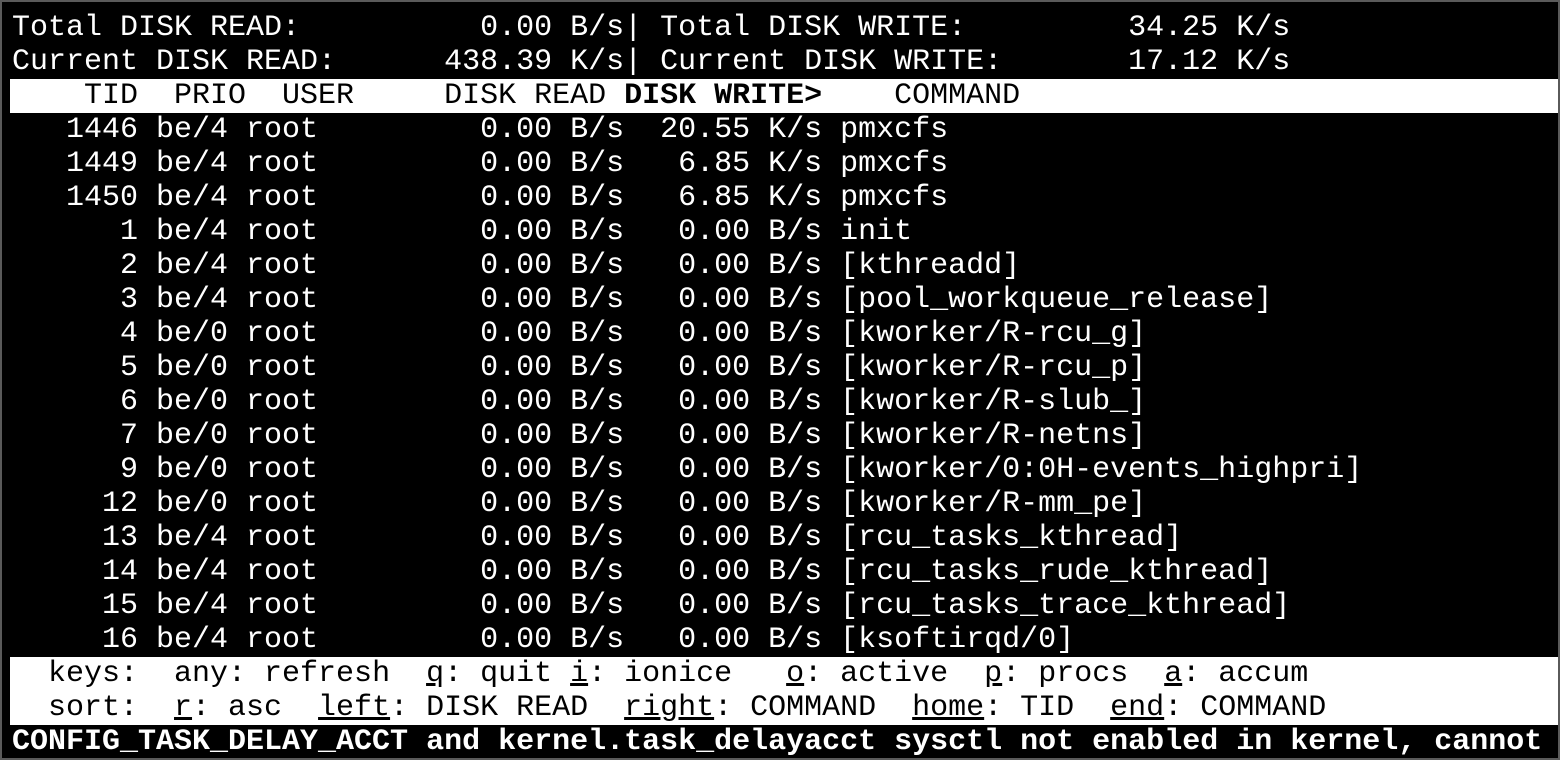  What do you see at coordinates (1011, 538) in the screenshot?
I see `cell-command: [rcu_tasks_kthread]` at bounding box center [1011, 538].